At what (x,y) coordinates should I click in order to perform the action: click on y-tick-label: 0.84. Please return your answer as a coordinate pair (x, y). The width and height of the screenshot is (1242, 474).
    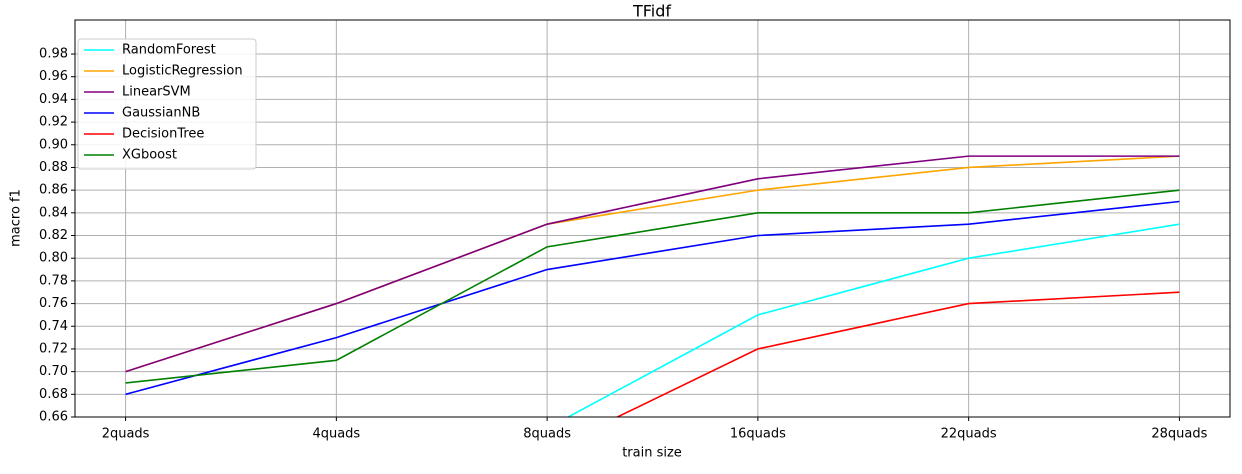
    Looking at the image, I should click on (53, 212).